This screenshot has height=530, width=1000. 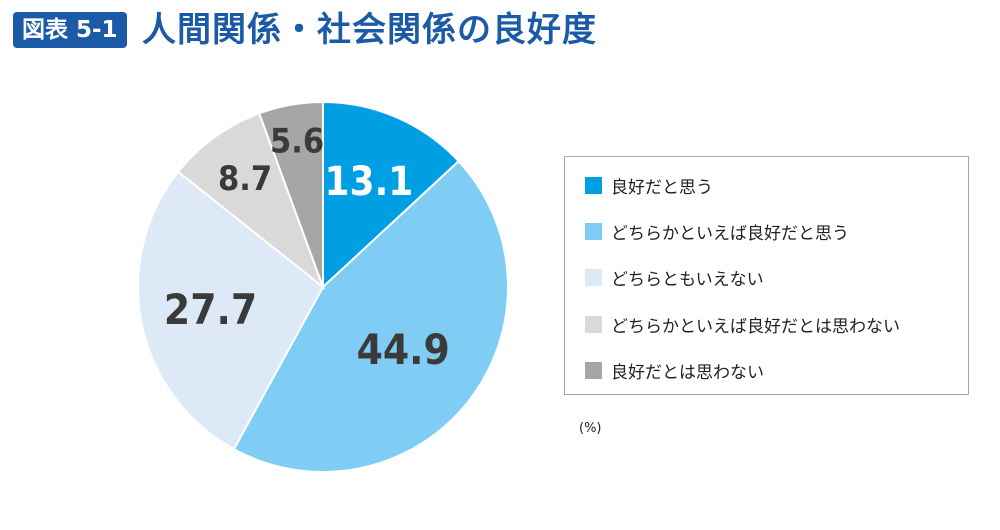 I want to click on slice-value-label: 27.7, so click(x=210, y=309).